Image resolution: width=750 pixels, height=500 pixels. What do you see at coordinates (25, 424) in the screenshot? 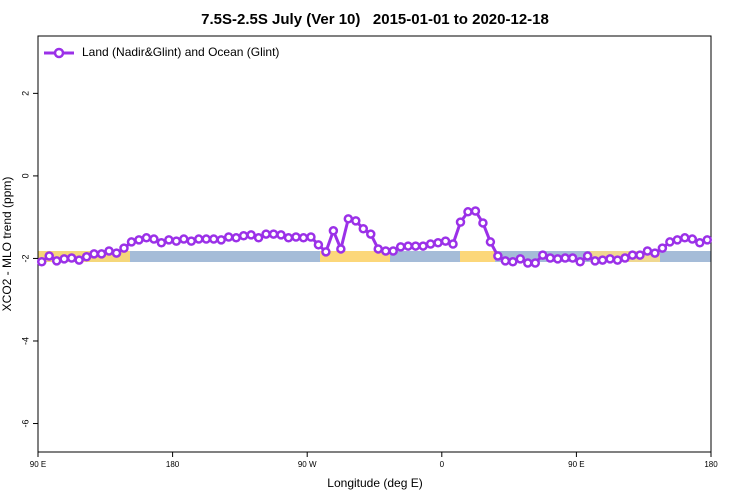
I see `y-tick-label: -6` at bounding box center [25, 424].